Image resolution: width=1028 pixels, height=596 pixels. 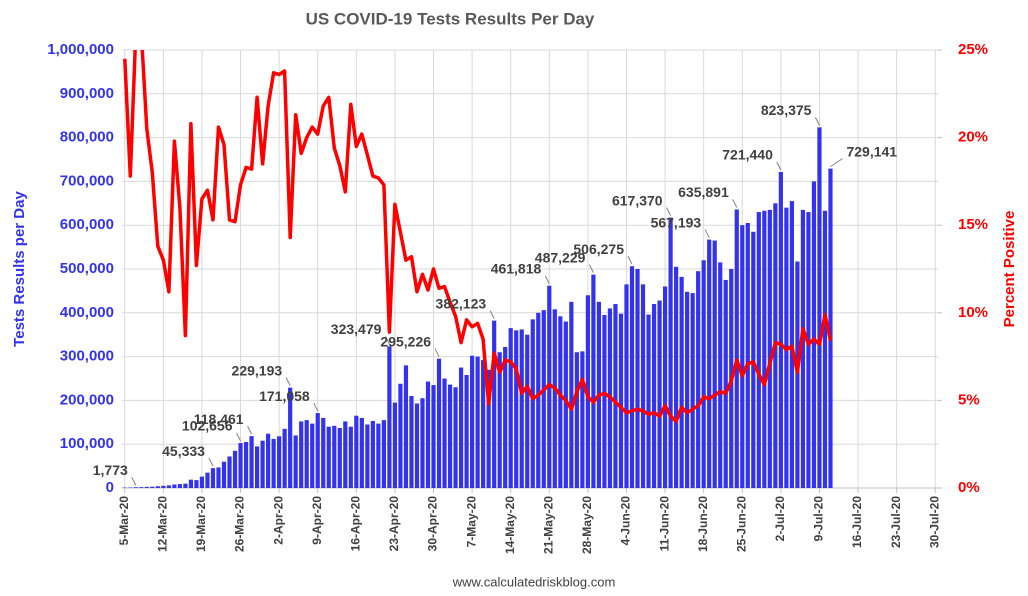 I want to click on y-tick-label: 700,000, so click(x=87, y=180).